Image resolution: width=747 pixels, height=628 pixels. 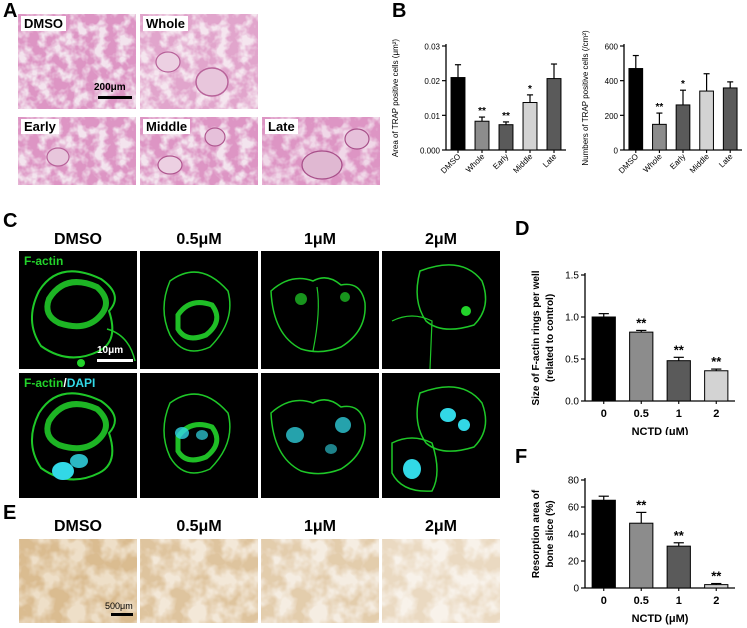 What do you see at coordinates (521, 457) in the screenshot?
I see `panel-label-f: F` at bounding box center [521, 457].